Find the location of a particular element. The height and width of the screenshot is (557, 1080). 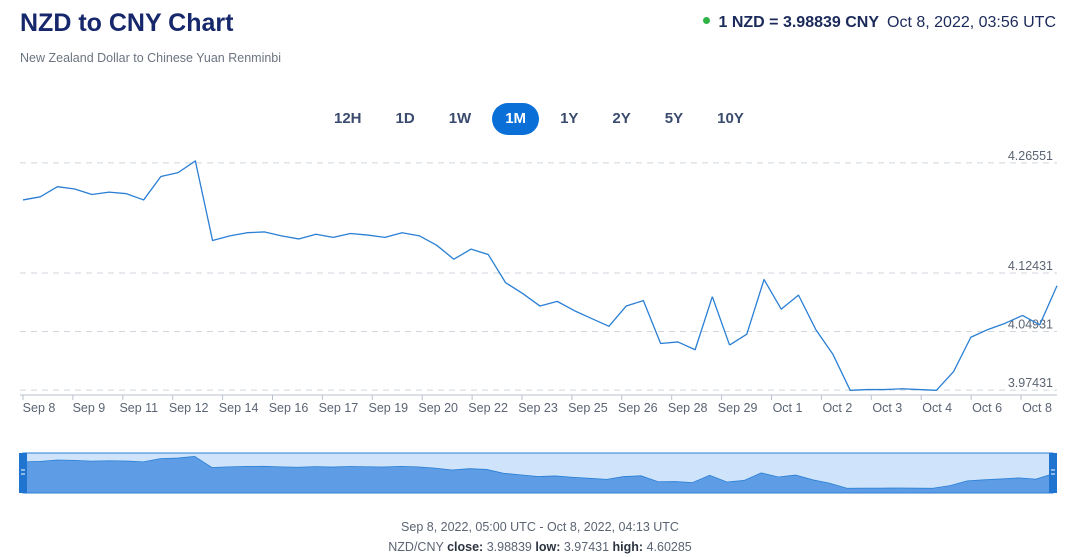

y-tick-label: 4.12431 is located at coordinates (1030, 266).